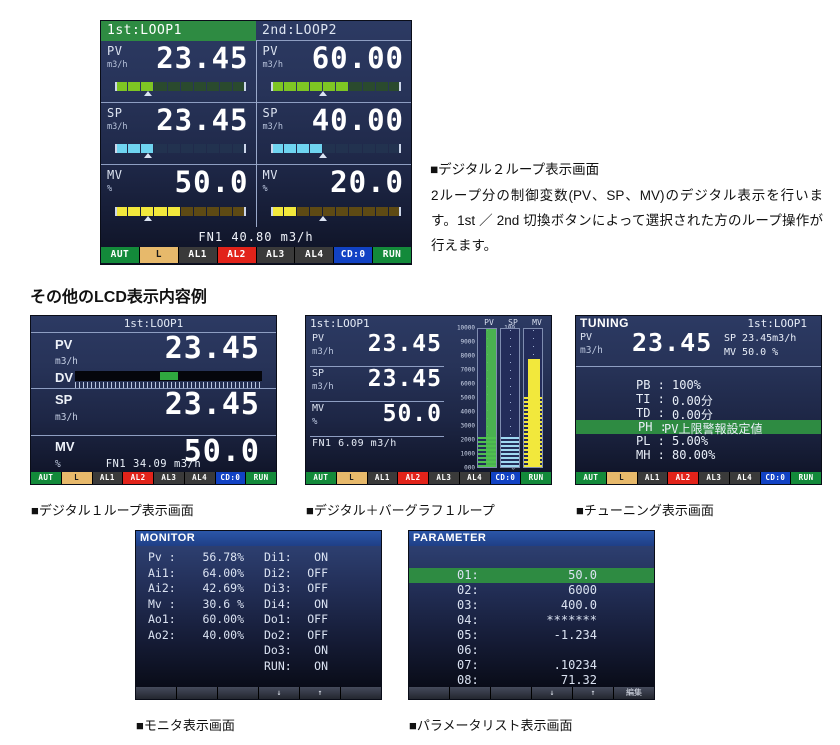 Image resolution: width=840 pixels, height=745 pixels. Describe the element at coordinates (357, 120) in the screenshot. I see `sp-value: 40.00` at that location.